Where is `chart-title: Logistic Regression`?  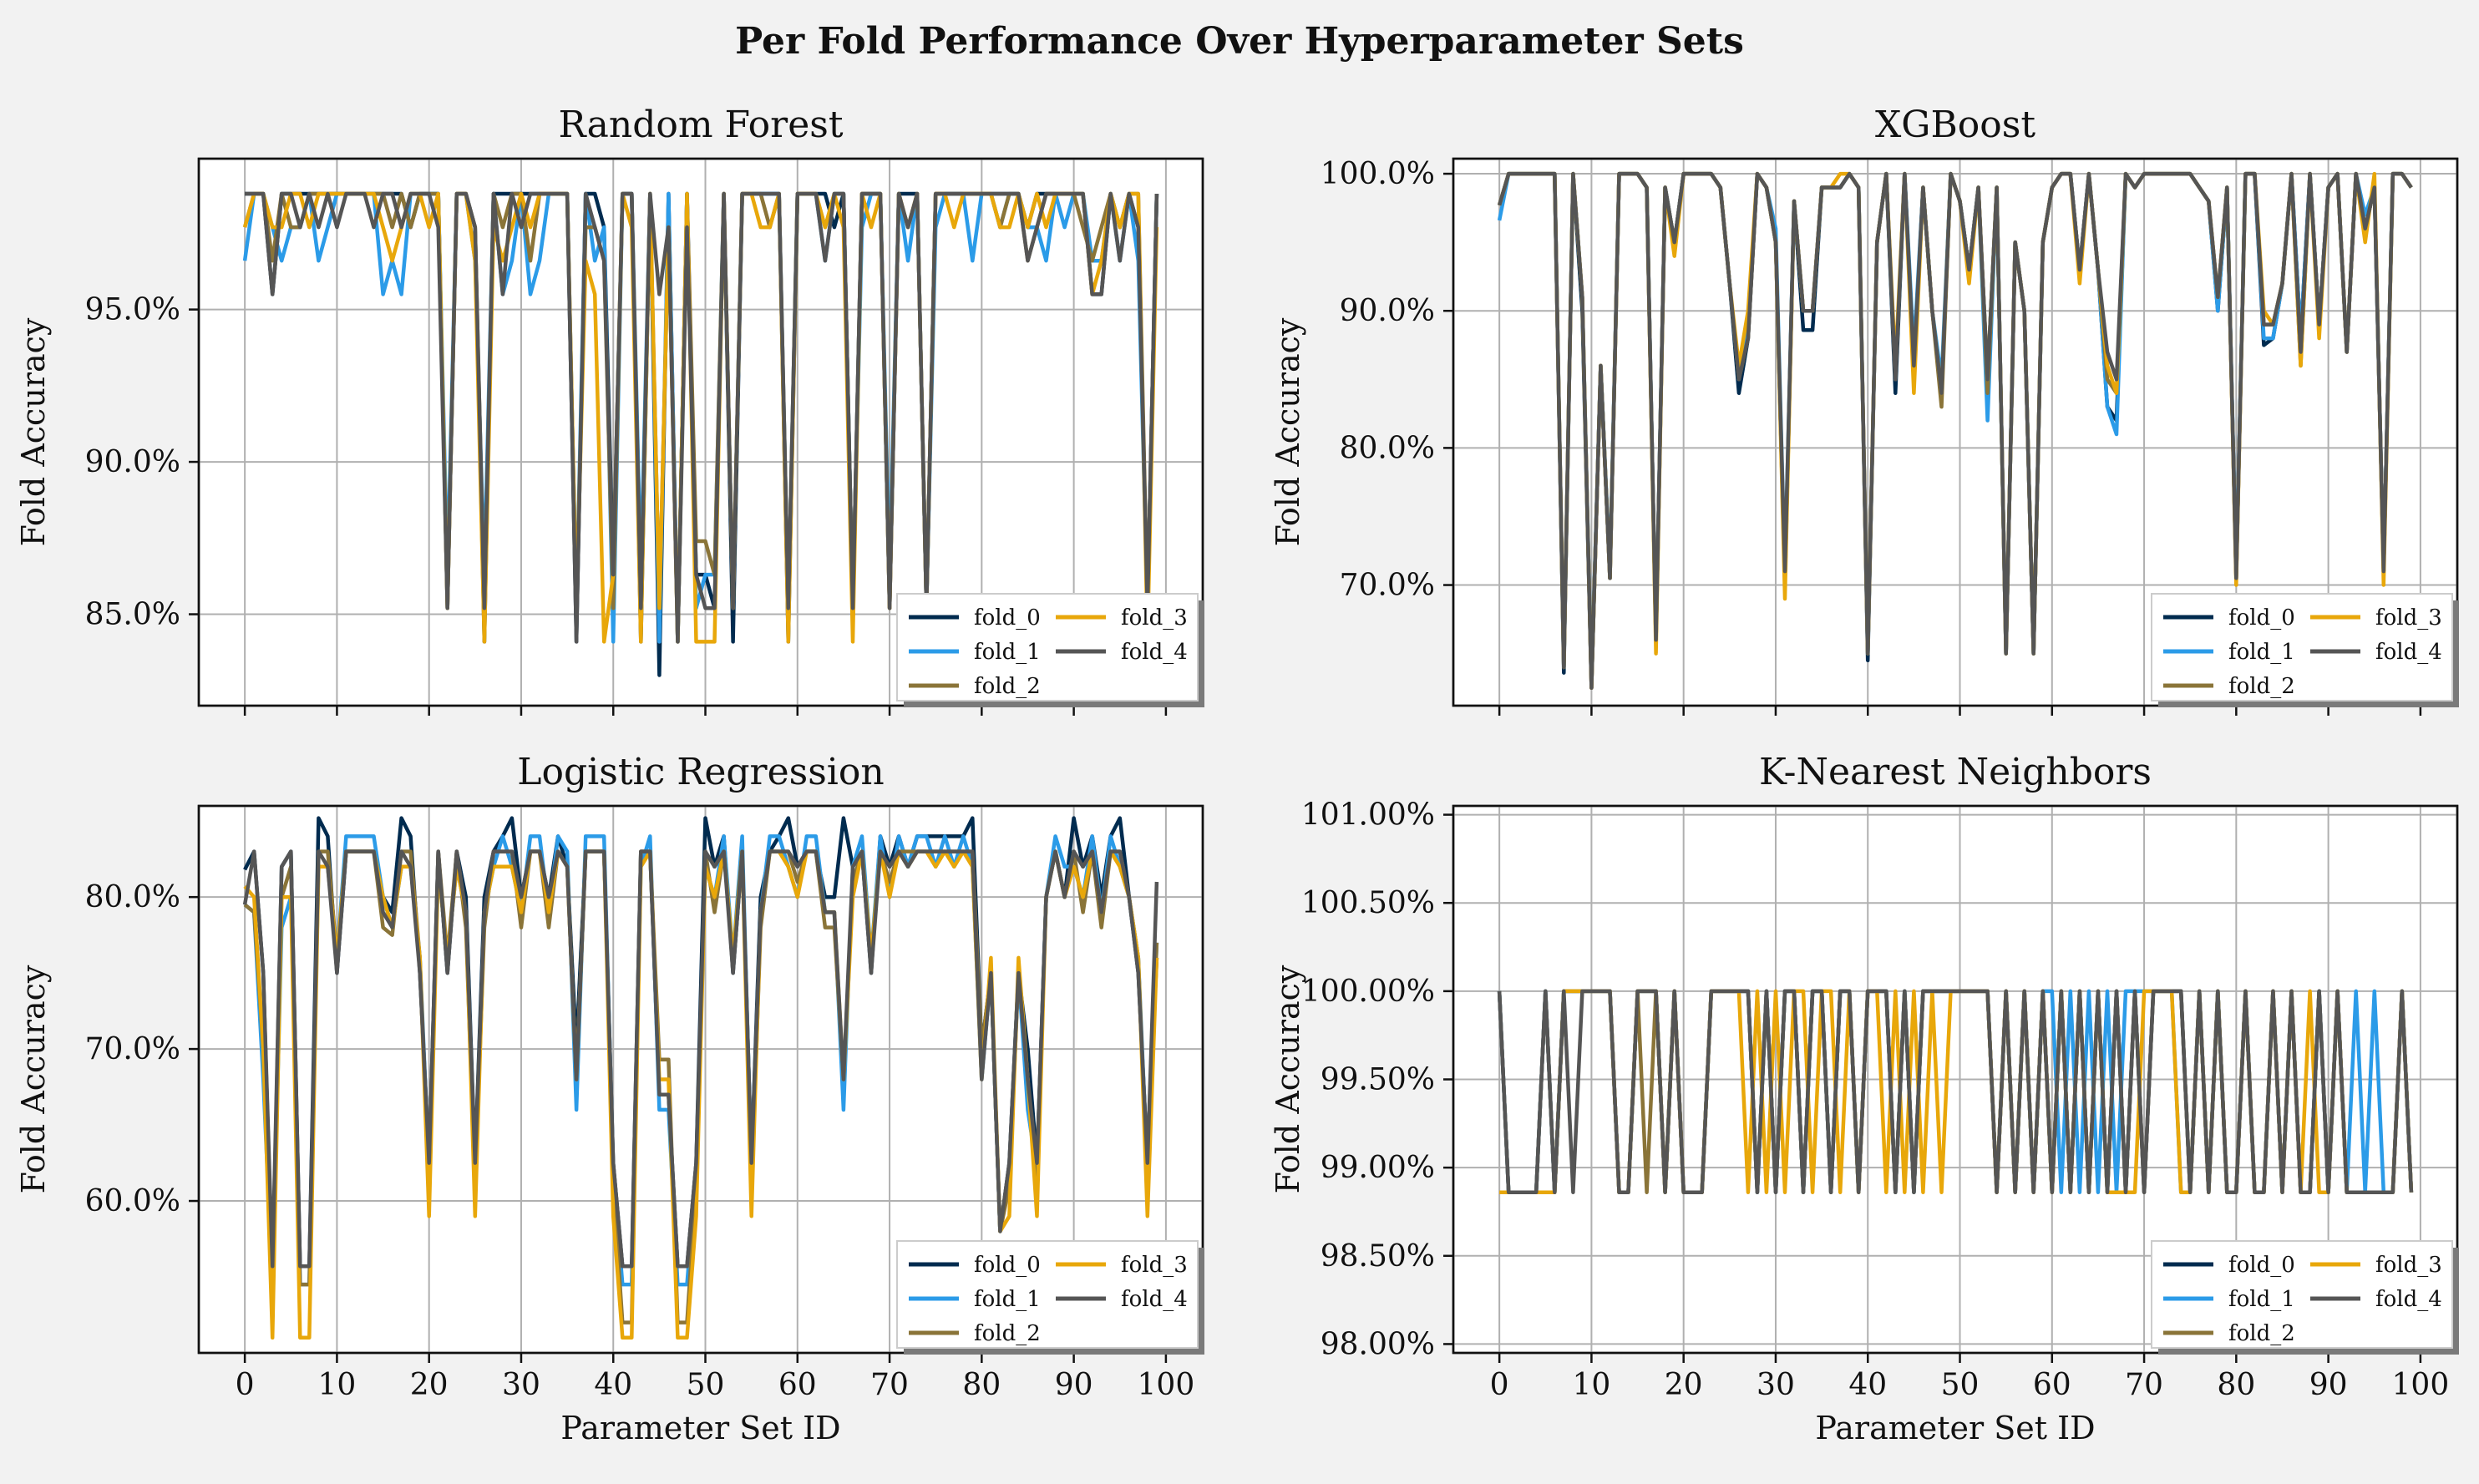 chart-title: Logistic Regression is located at coordinates (700, 772).